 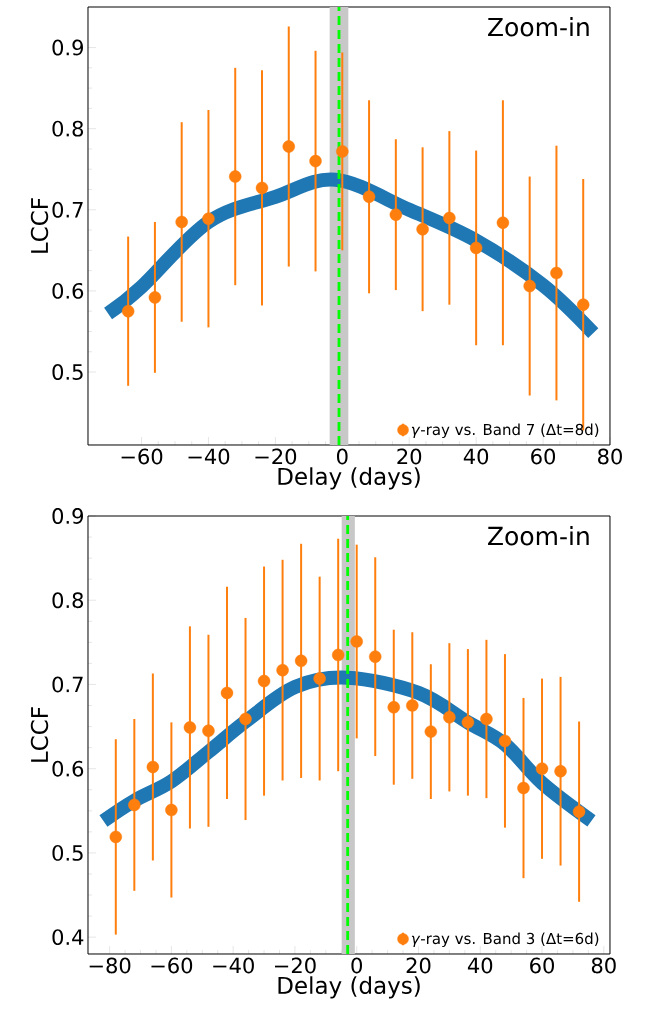 I want to click on legend-label: γ-ray vs. Band 7 (Δt=8d), so click(x=505, y=431).